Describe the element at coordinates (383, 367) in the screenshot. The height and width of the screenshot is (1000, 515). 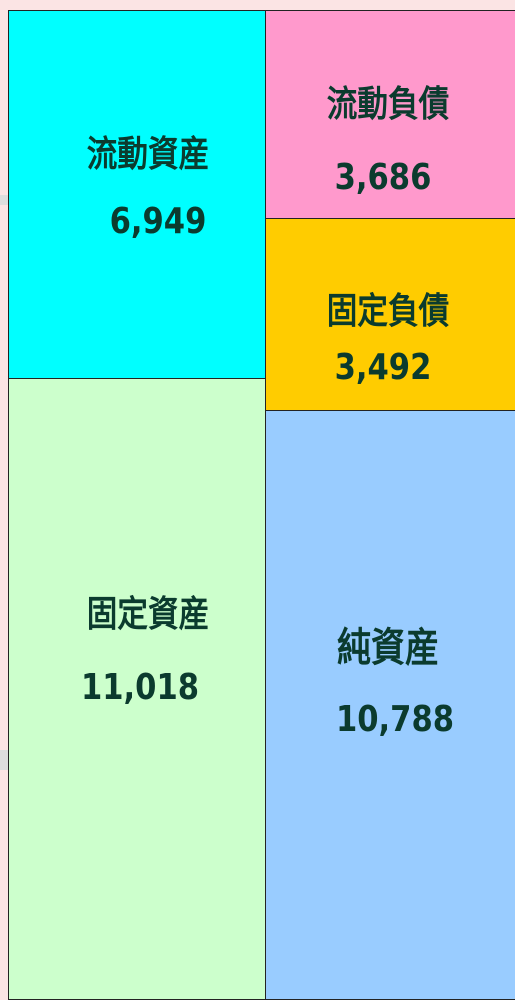
I see `block-value: 3,492` at that location.